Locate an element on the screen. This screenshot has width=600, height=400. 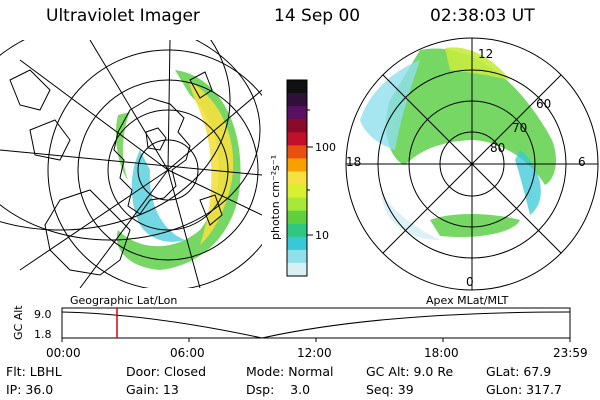
timeline-left-label: Geographic Lat/Lon is located at coordinates (123, 300).